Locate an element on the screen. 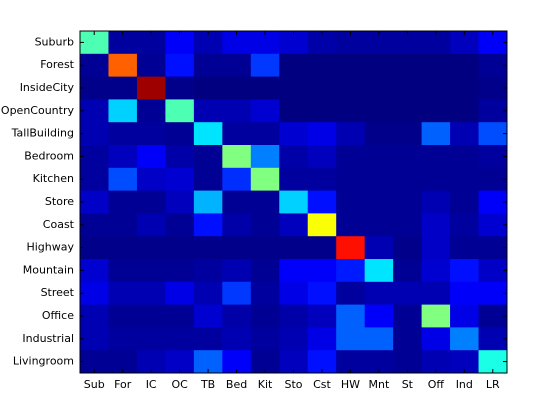 Image resolution: width=560 pixels, height=420 pixels. x-tick-label: Sub is located at coordinates (94, 384).